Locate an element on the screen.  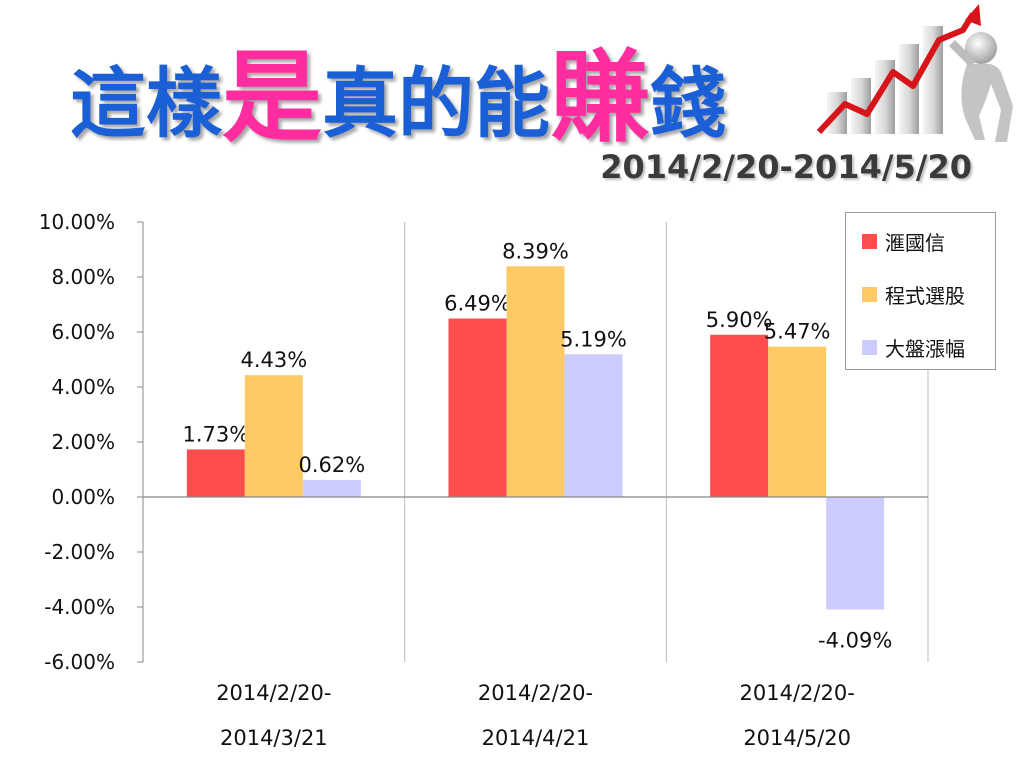
y-tick-label: 0.00% is located at coordinates (83, 497).